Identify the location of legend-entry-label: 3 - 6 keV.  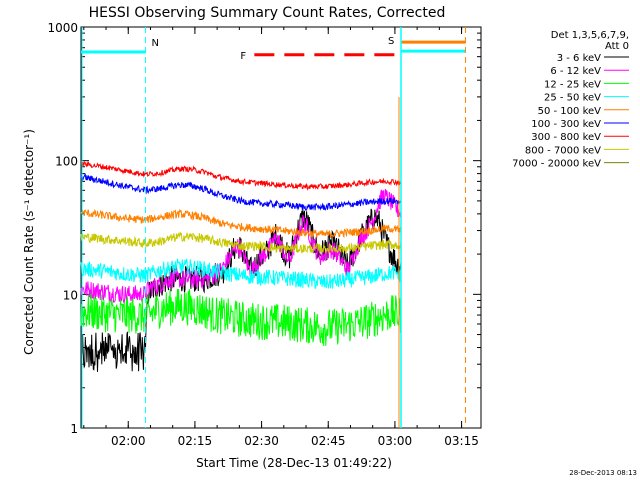
(579, 58).